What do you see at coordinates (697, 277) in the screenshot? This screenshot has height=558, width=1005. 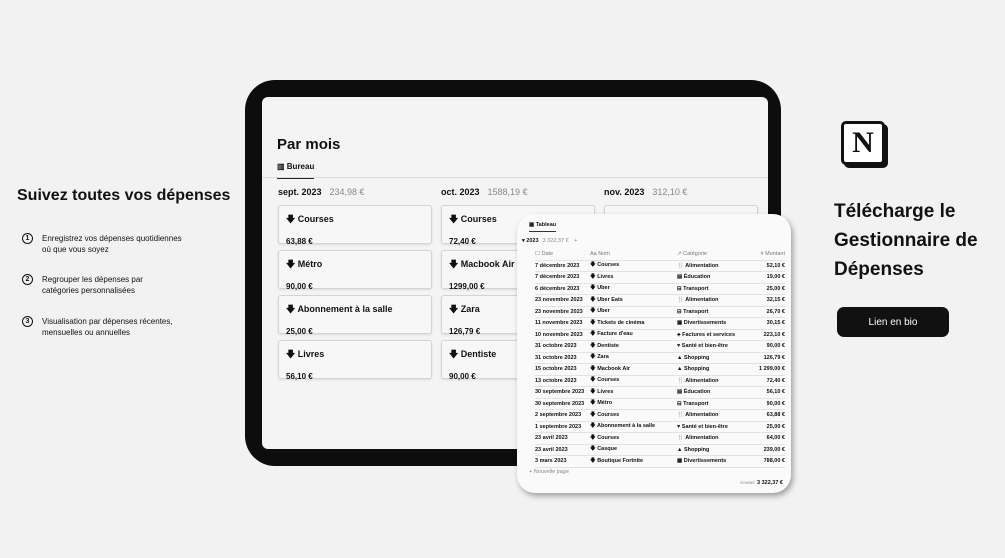 I see `category-text: Éducation` at bounding box center [697, 277].